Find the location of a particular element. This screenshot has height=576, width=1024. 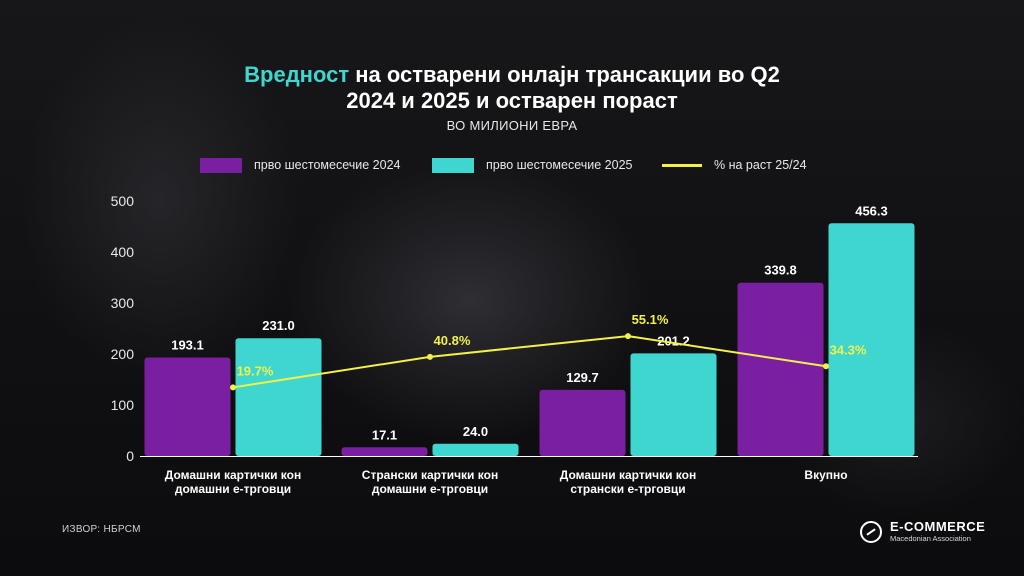

legend-label-2025: прво шестомесечие 2025 is located at coordinates (559, 165).